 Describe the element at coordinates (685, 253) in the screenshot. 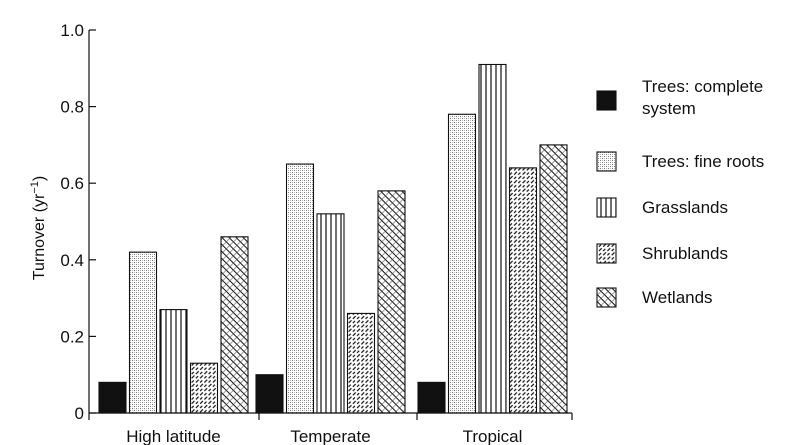

I see `legend-label: Shrublands` at that location.